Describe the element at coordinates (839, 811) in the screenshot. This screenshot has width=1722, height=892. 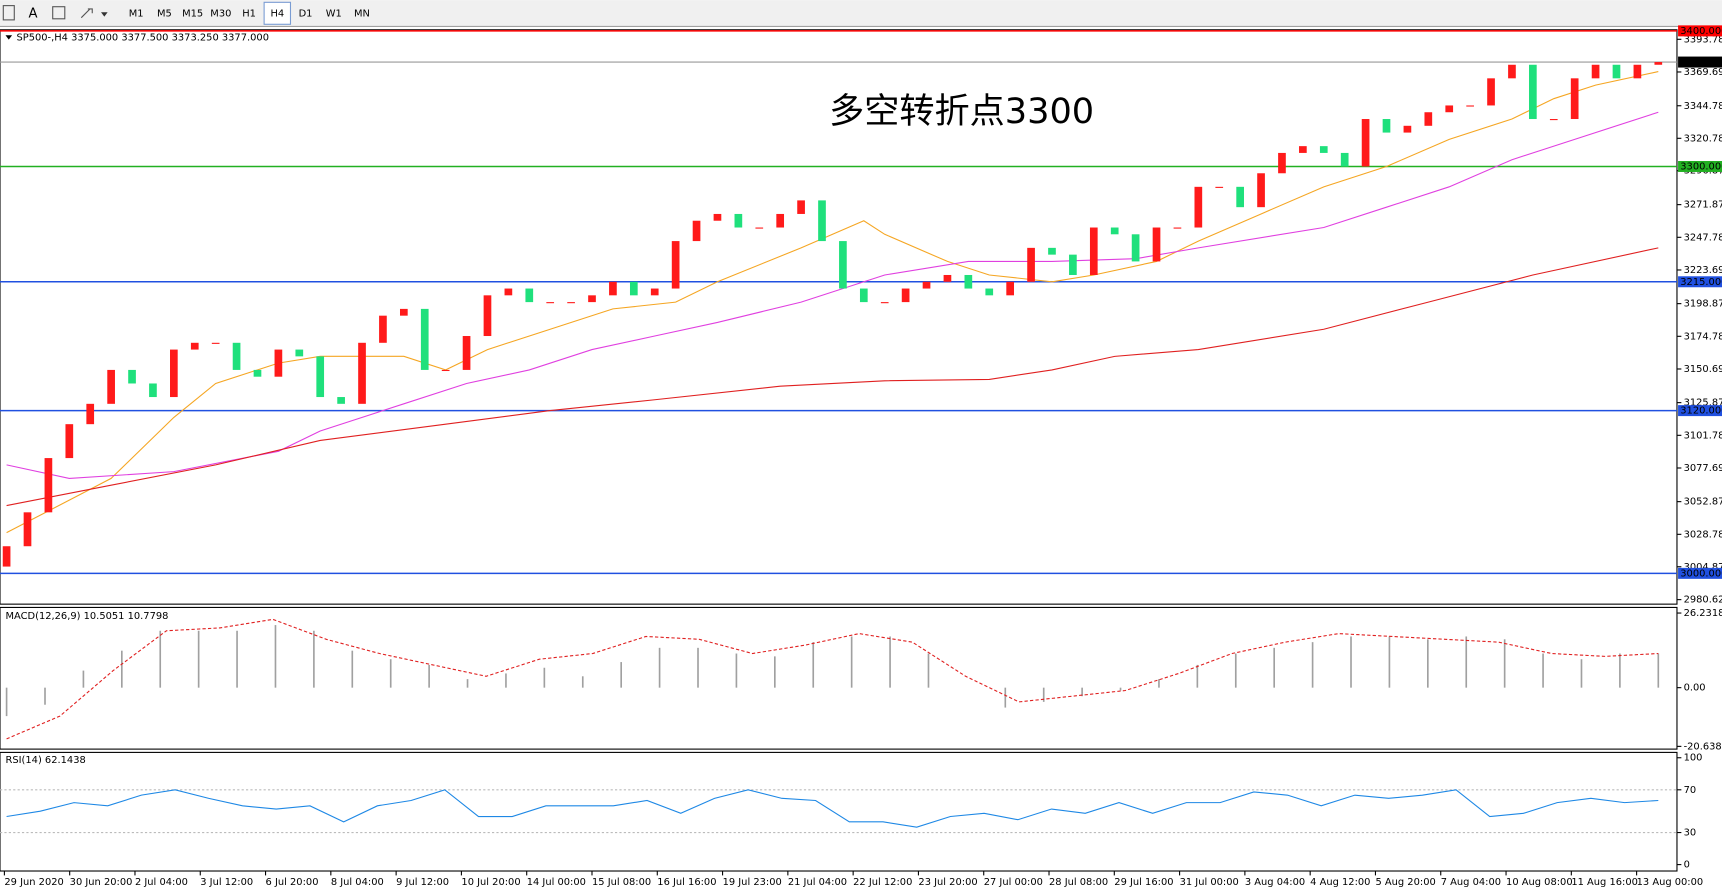
I see `panel-frame` at that location.